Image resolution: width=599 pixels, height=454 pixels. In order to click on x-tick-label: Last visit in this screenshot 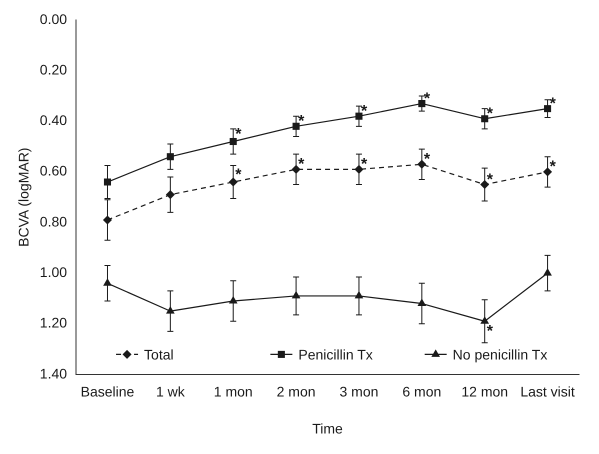, I will do `click(547, 392)`.